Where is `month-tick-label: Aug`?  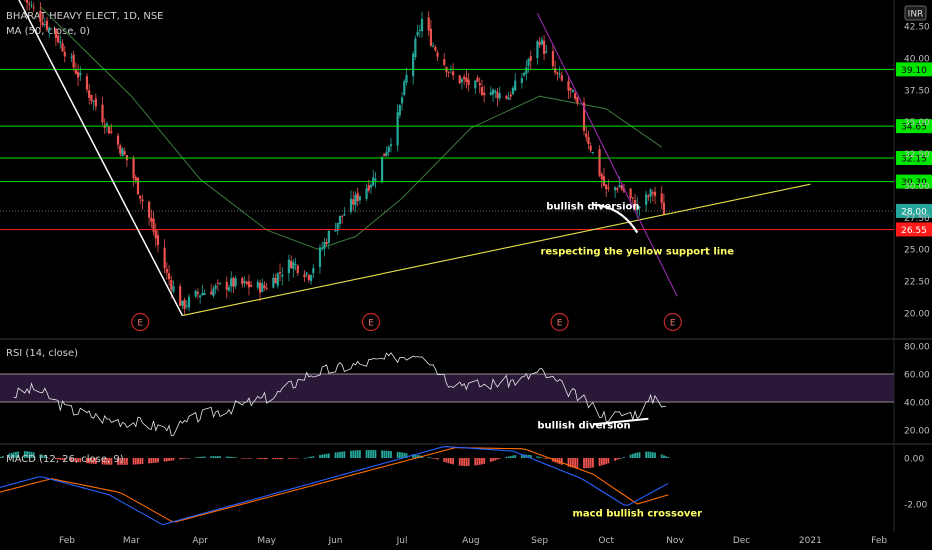 month-tick-label: Aug is located at coordinates (471, 541).